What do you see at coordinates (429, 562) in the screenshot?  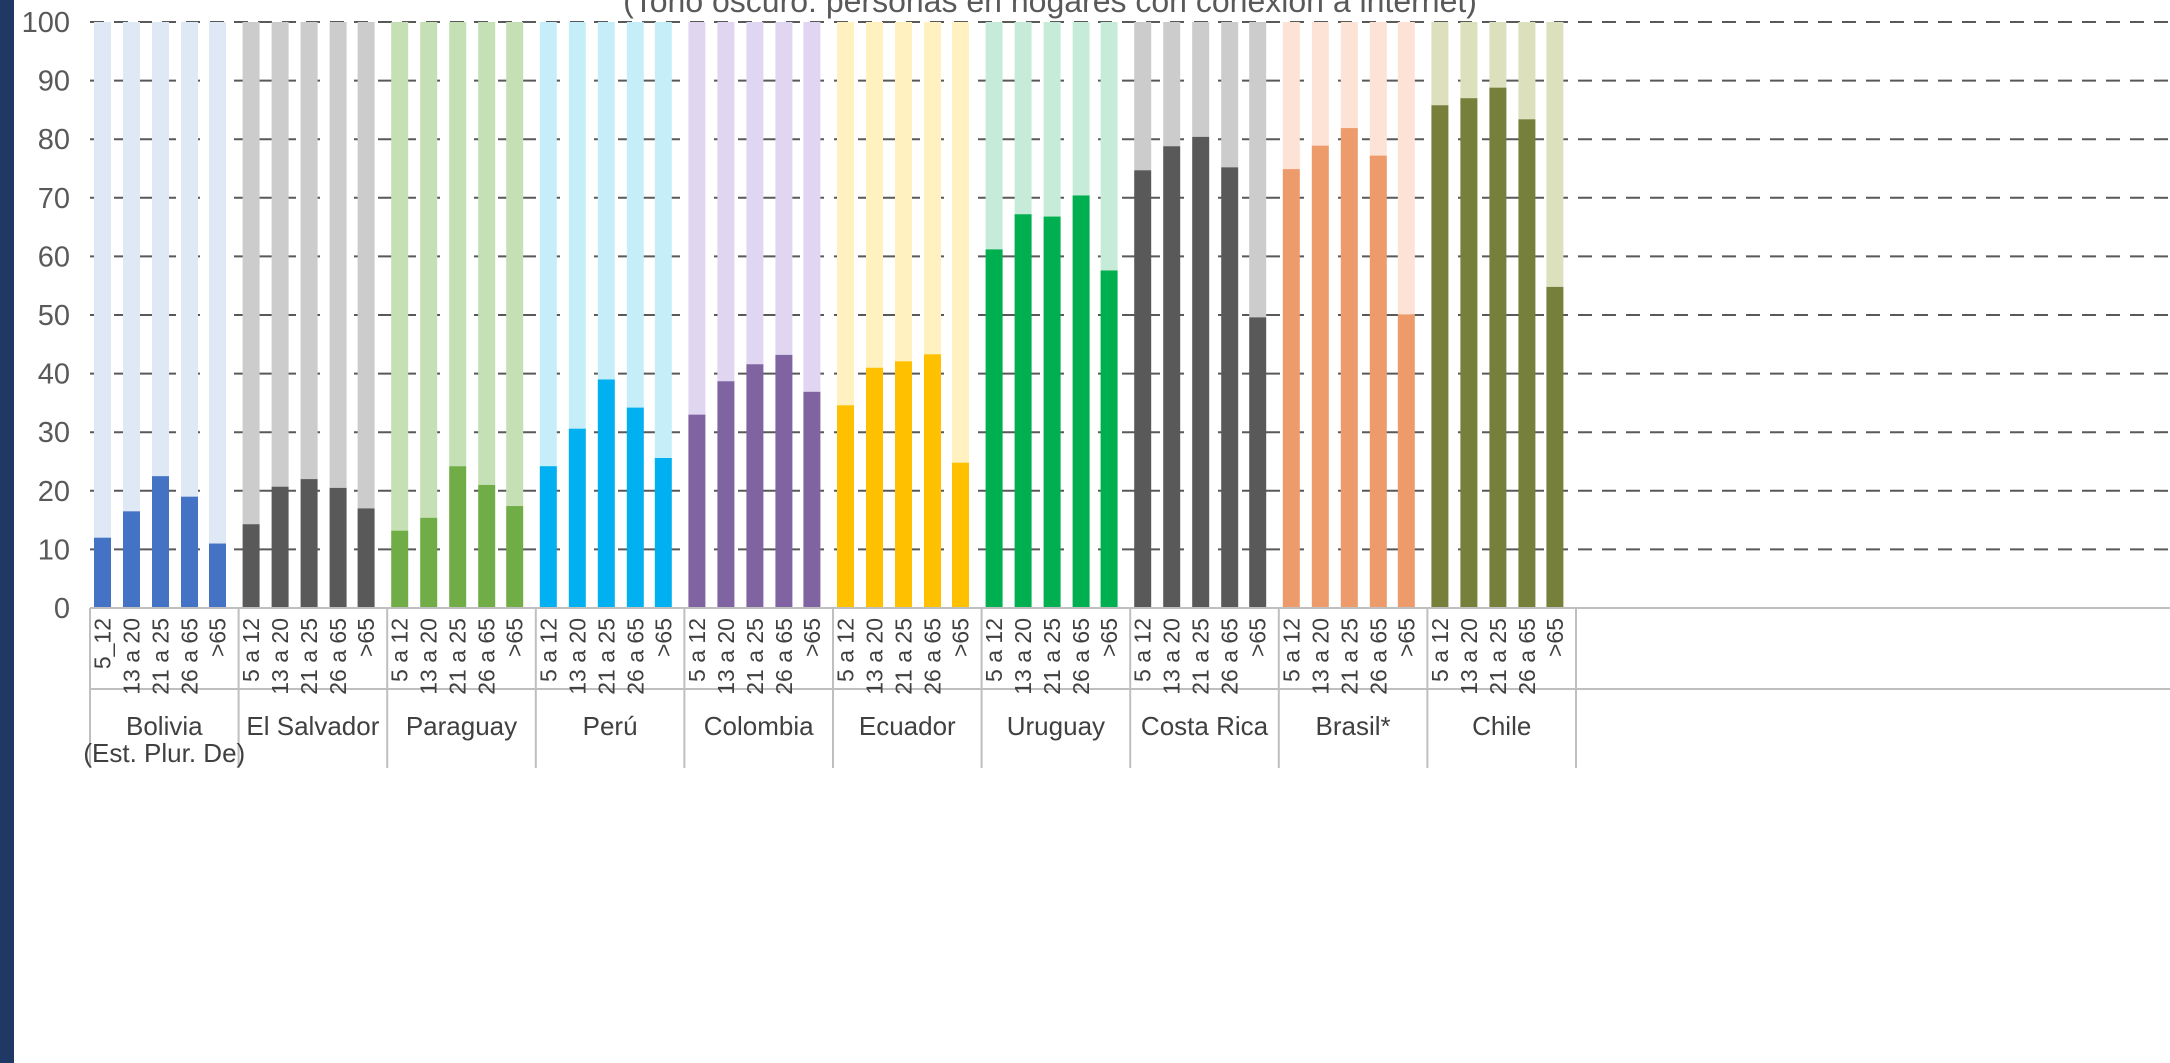 I see `bar-connected-Paraguay-13 a 20` at bounding box center [429, 562].